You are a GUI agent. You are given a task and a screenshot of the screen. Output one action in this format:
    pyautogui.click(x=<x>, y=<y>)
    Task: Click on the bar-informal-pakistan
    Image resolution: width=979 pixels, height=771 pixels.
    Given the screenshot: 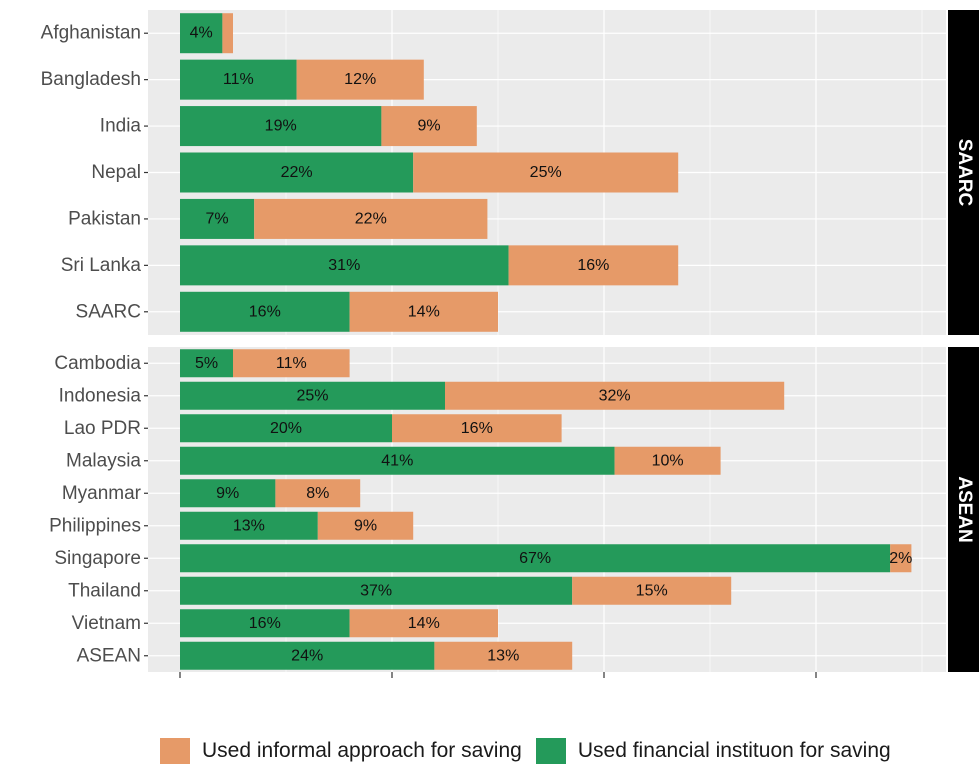 What is the action you would take?
    pyautogui.click(x=371, y=218)
    